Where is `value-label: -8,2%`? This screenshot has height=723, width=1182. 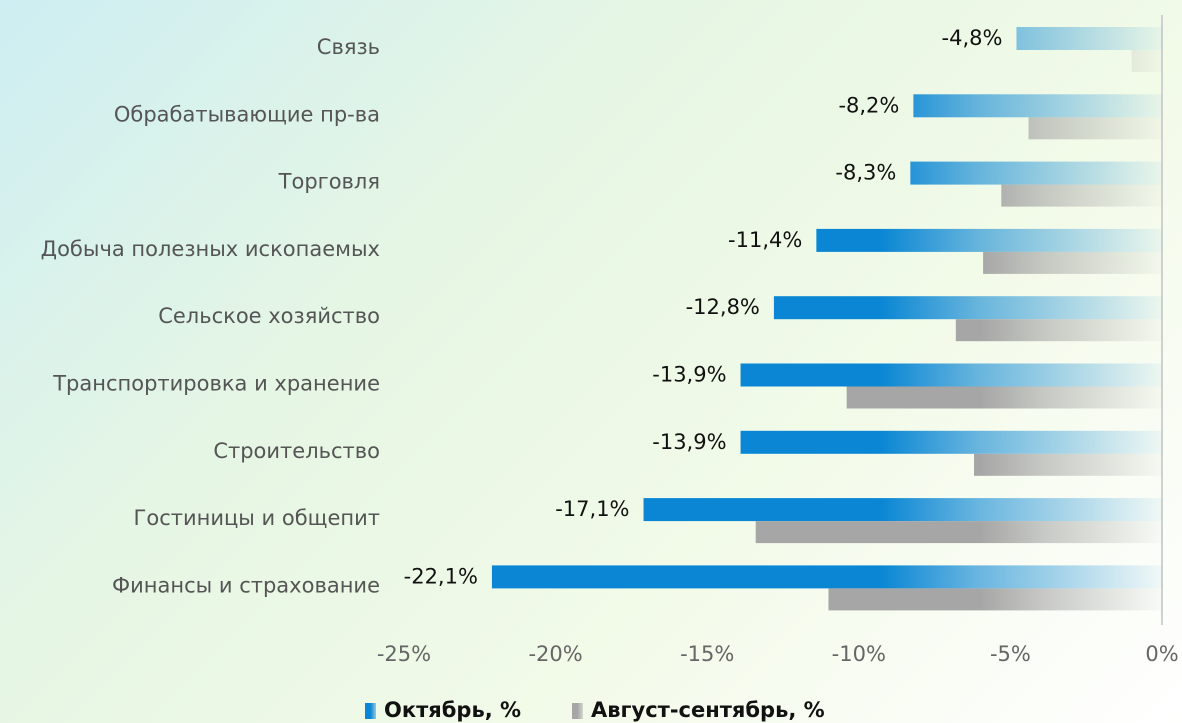 value-label: -8,2% is located at coordinates (868, 105).